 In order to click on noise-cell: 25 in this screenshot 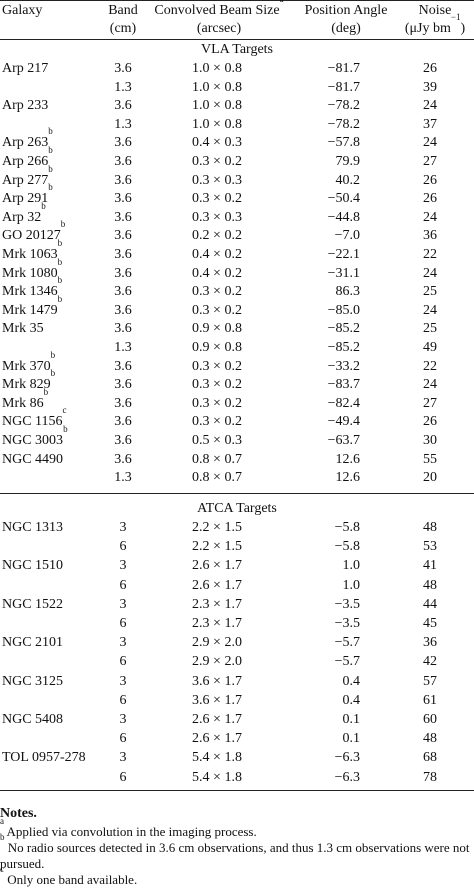, I will do `click(430, 329)`.